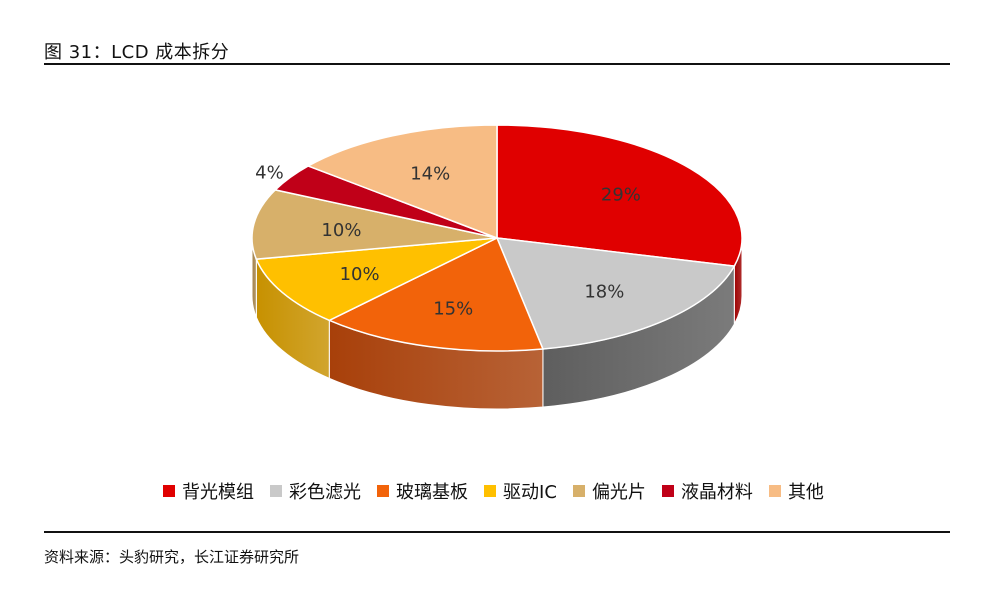 This screenshot has width=987, height=599. I want to click on legend-label-3: 驱动IC, so click(530, 492).